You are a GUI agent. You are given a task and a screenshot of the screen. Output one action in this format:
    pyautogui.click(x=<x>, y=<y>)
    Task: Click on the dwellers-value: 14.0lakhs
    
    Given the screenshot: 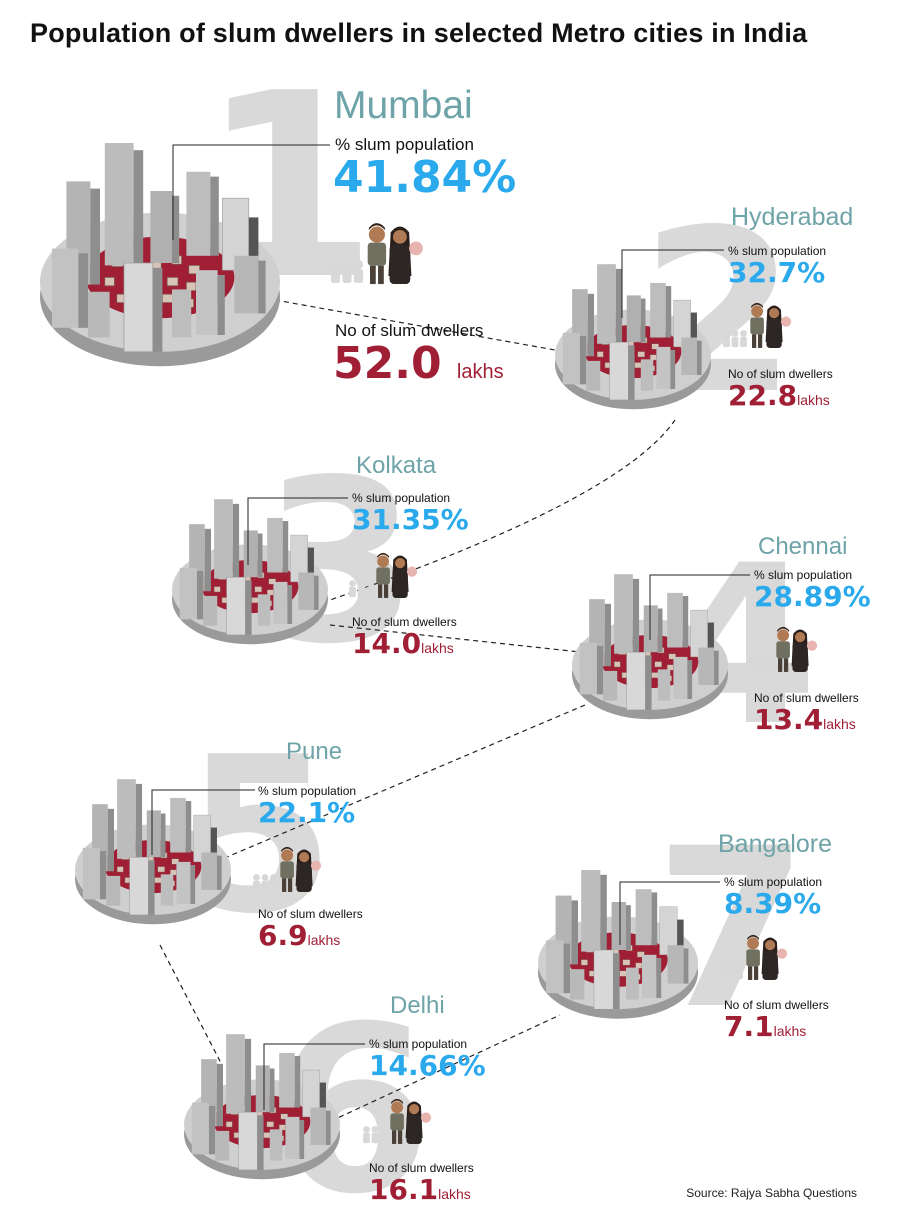 What is the action you would take?
    pyautogui.click(x=403, y=643)
    